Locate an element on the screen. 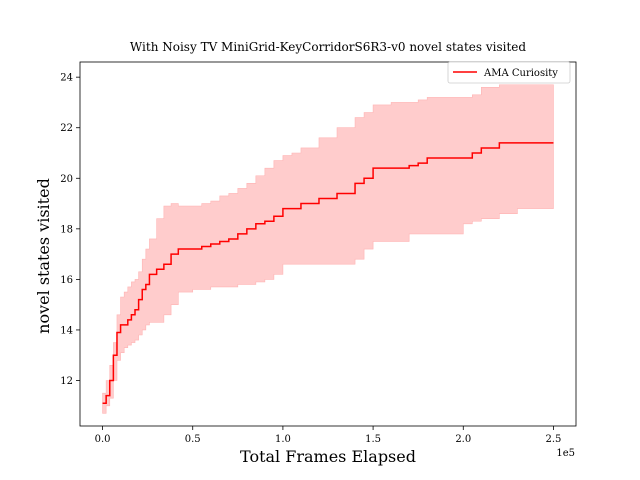 This screenshot has height=480, width=640. y-tick-label: 24 is located at coordinates (66, 78).